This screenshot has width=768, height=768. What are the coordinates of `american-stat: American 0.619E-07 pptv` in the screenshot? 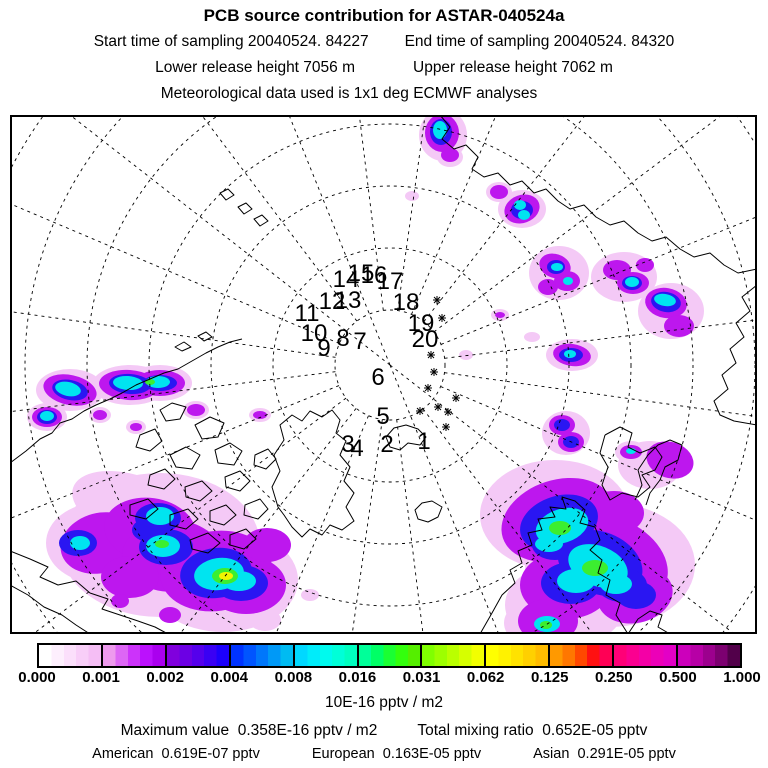 It's located at (176, 754).